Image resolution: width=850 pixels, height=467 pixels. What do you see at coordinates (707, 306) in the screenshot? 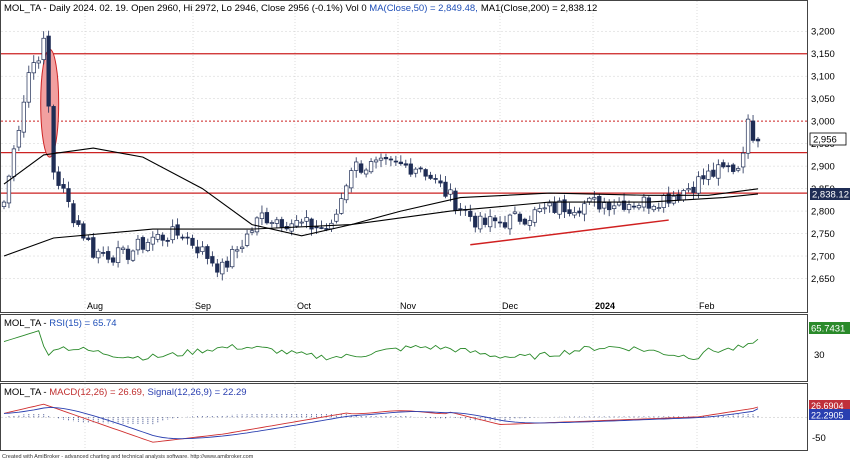
I see `x-axis-label: Feb` at bounding box center [707, 306].